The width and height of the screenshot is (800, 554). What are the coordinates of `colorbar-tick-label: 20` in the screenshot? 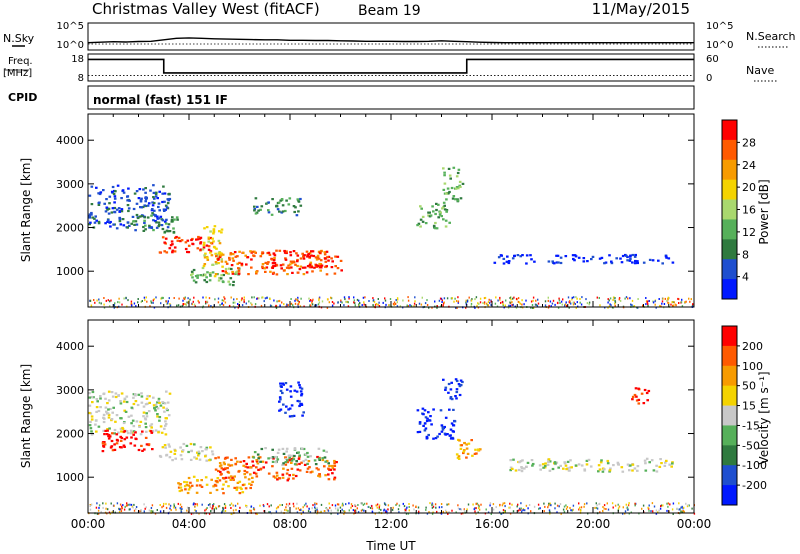 It's located at (749, 187).